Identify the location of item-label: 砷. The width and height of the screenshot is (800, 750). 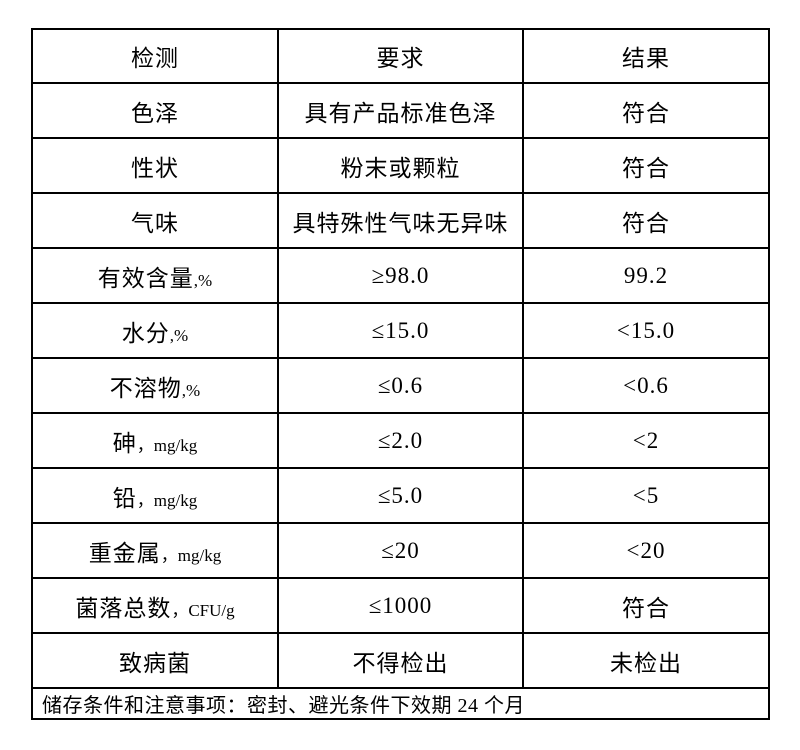
(124, 443).